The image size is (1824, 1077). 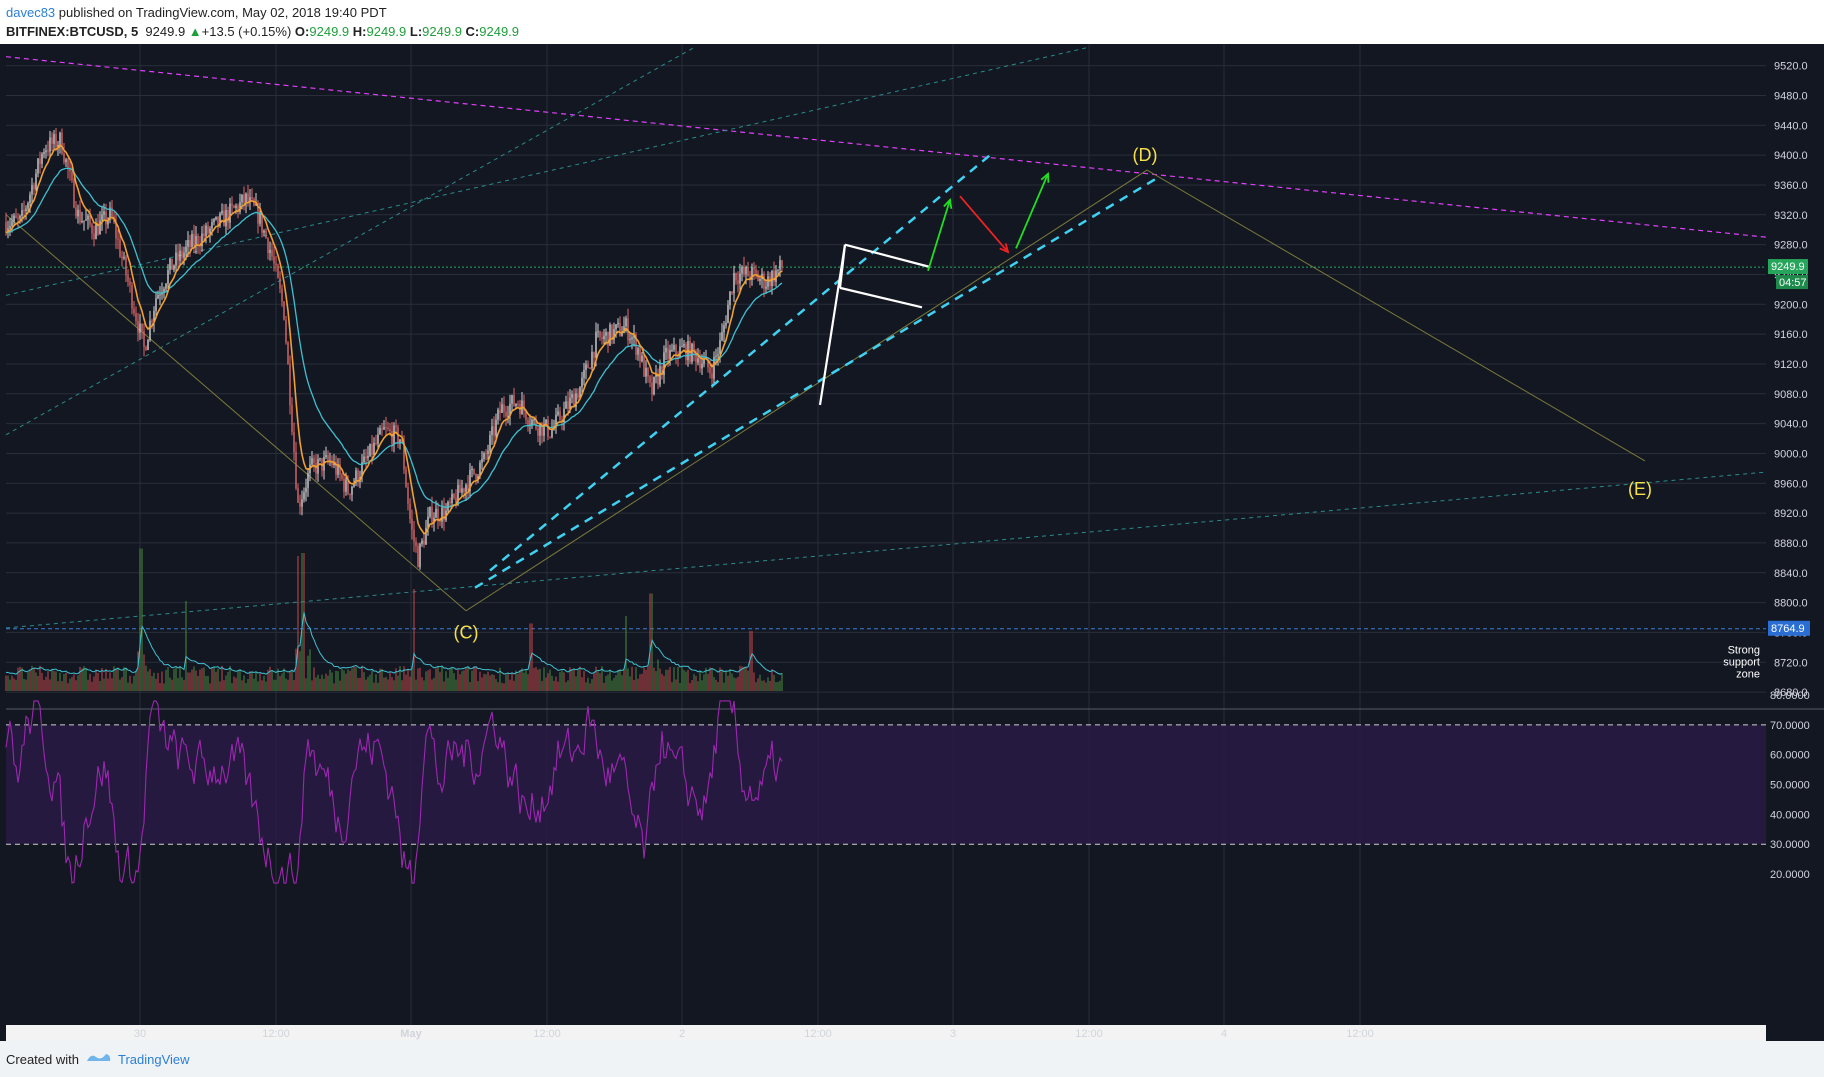 What do you see at coordinates (72, 31) in the screenshot?
I see `symbol-name: BITFINEX:BTCUSD, 5` at bounding box center [72, 31].